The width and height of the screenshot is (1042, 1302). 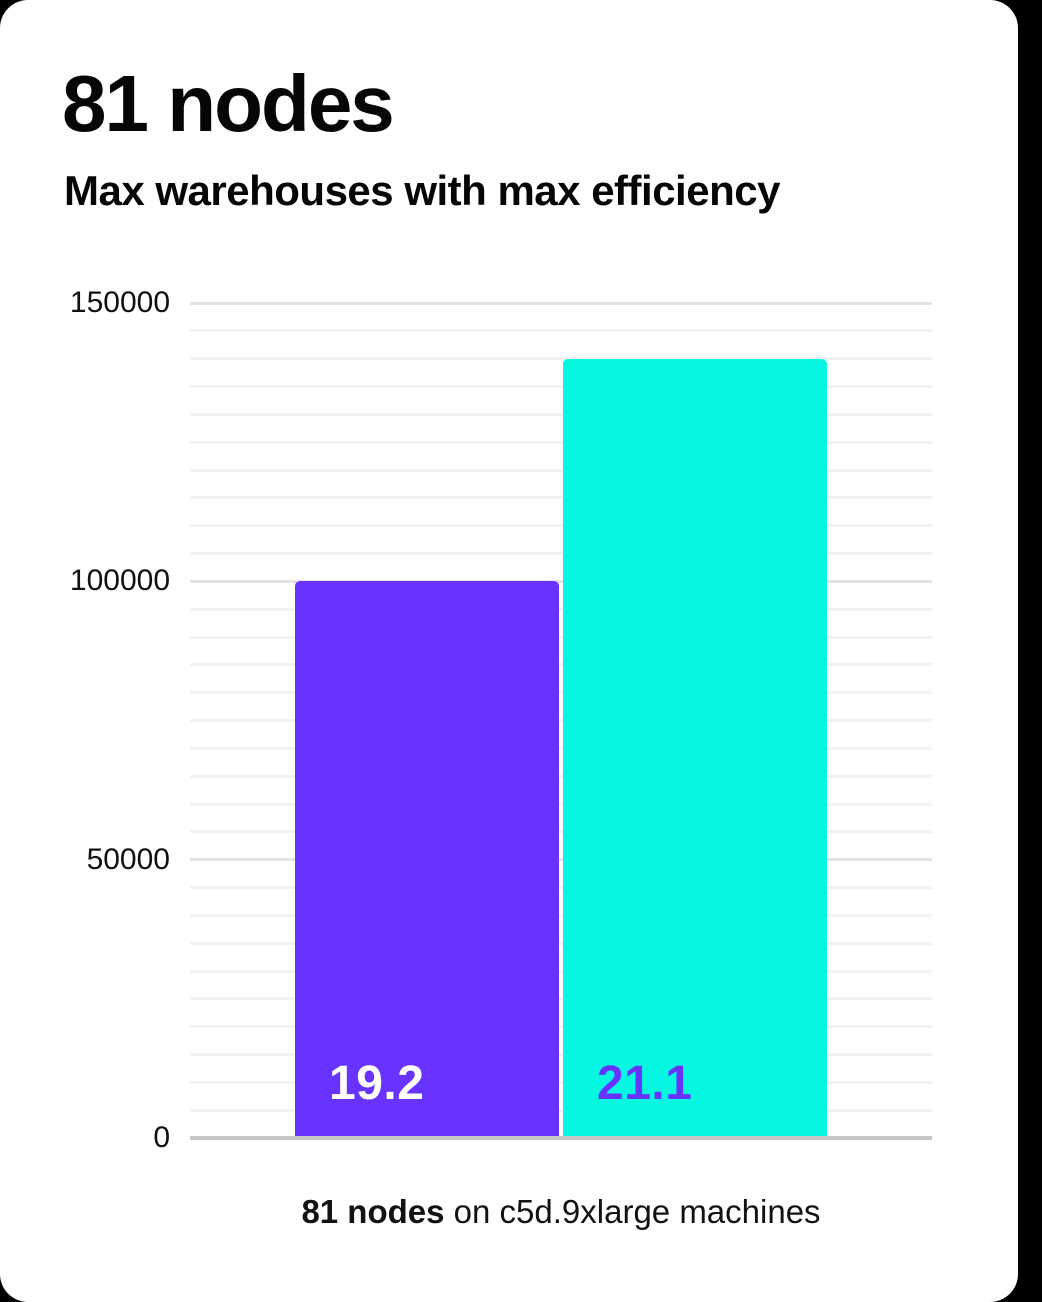 I want to click on y-tick-label: 150000, so click(x=119, y=302).